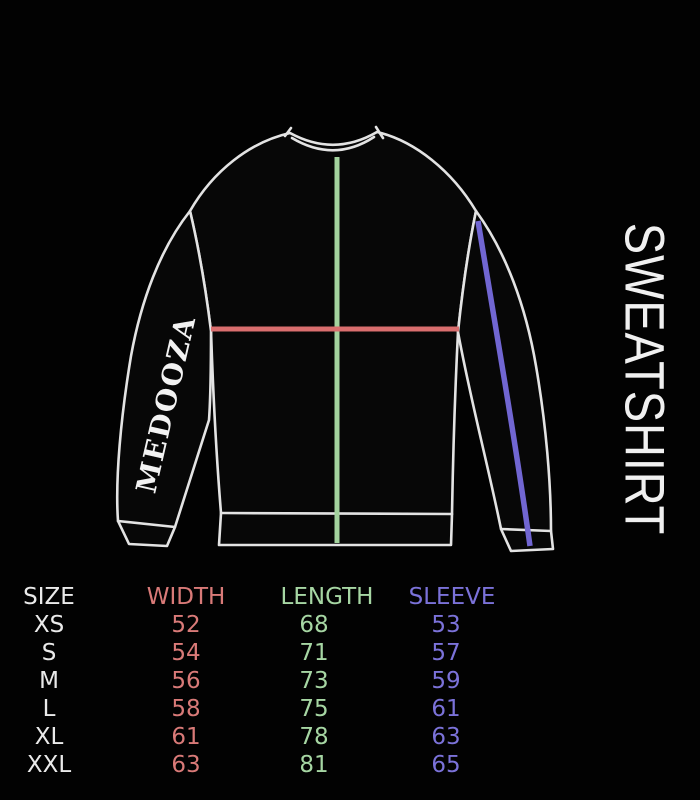  Describe the element at coordinates (262, 709) in the screenshot. I see `size-row-l: L 58 75 61` at that location.